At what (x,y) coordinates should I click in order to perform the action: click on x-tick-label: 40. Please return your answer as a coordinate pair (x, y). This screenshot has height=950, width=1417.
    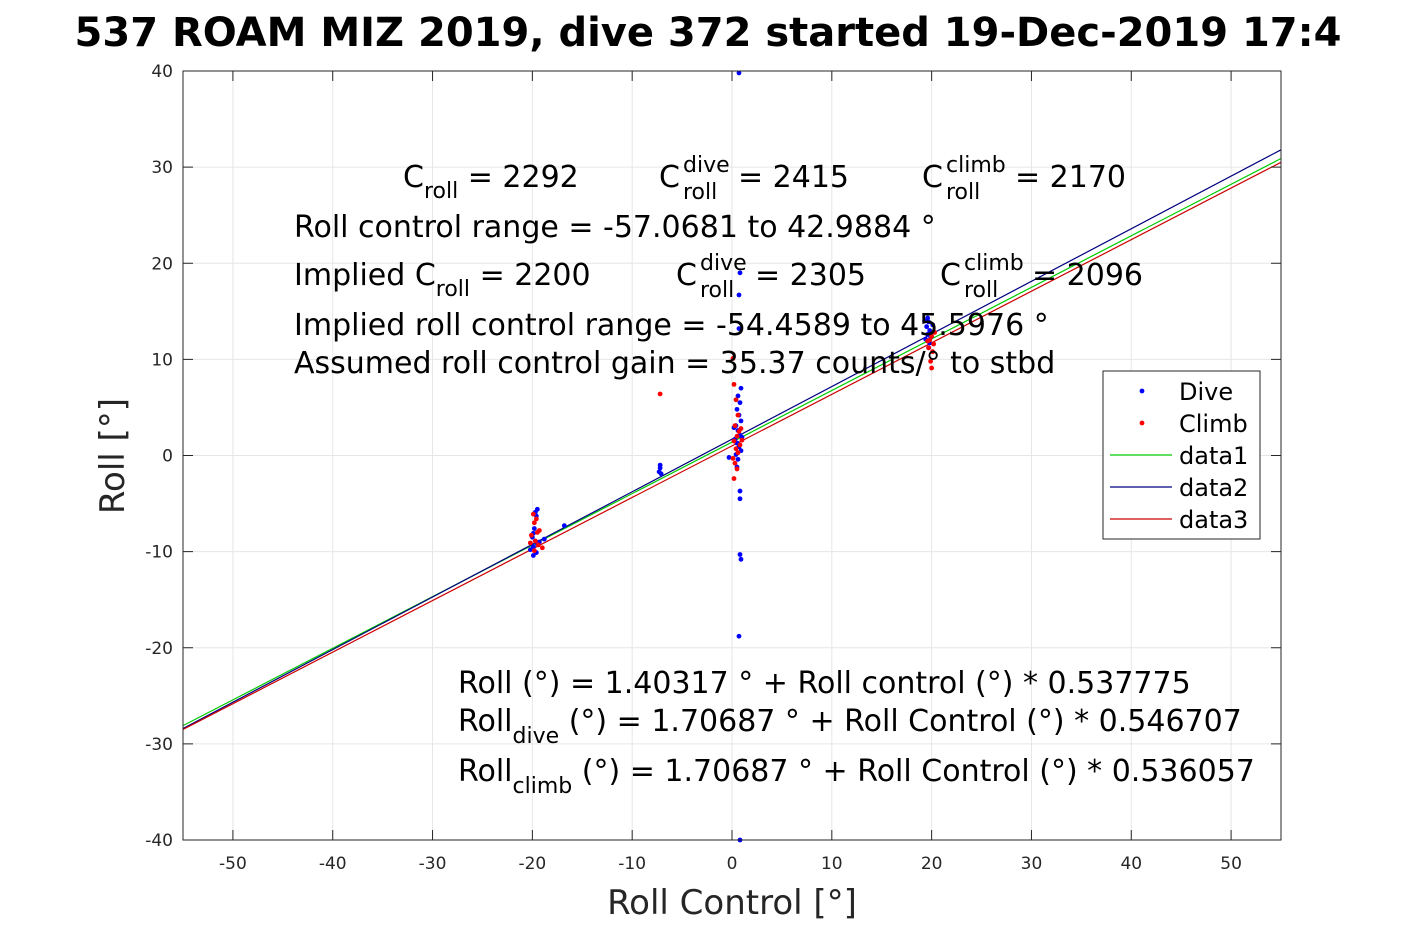
    Looking at the image, I should click on (1131, 864).